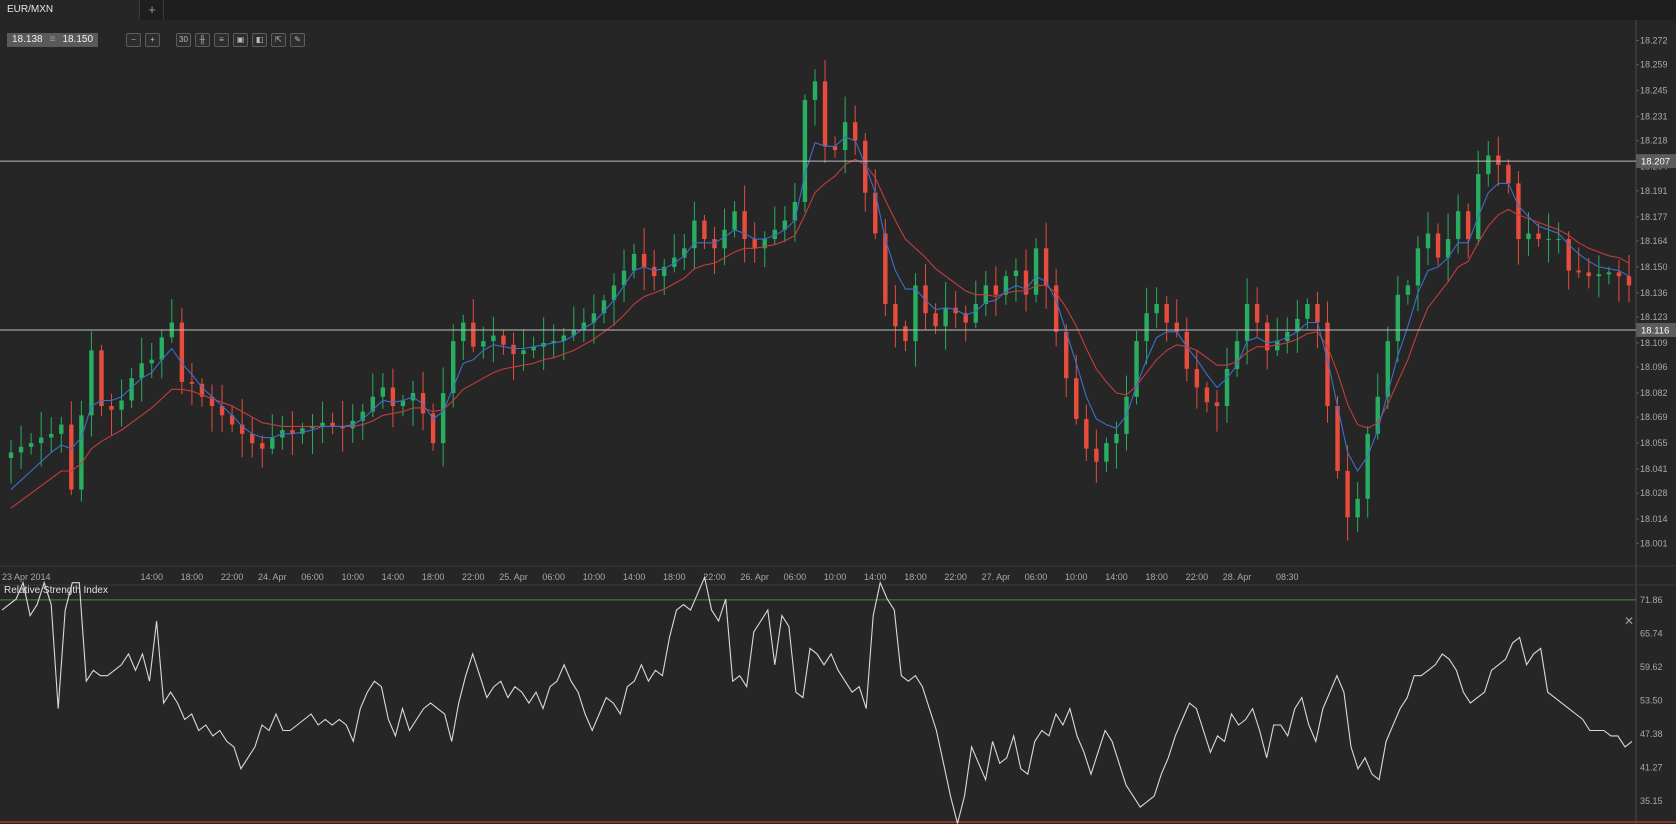 The width and height of the screenshot is (1676, 824). I want to click on price-tick-label: 18.272, so click(1654, 41).